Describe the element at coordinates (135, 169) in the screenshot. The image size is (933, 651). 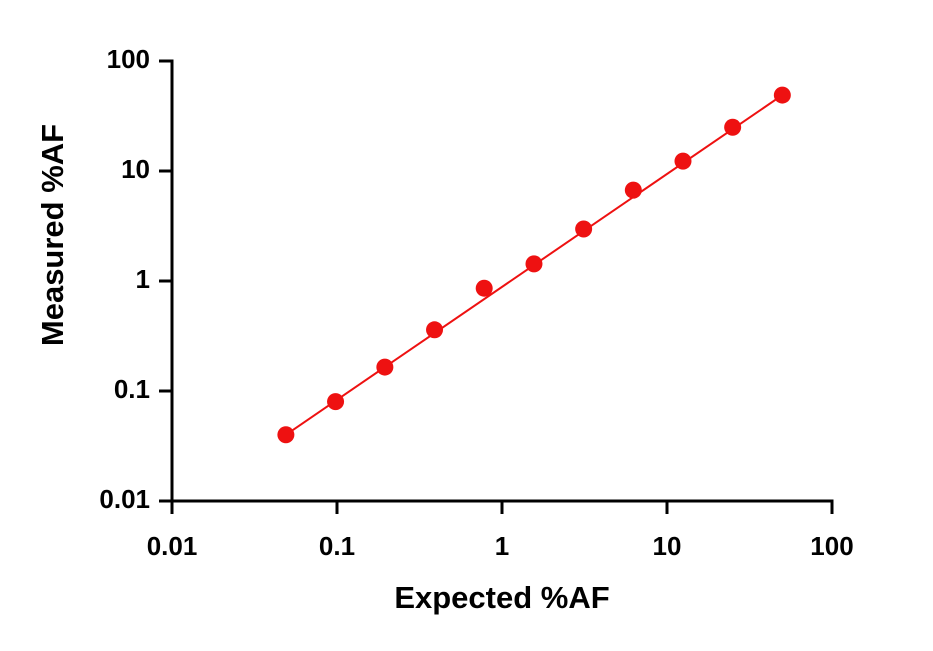
I see `y-tick-label: 10` at that location.